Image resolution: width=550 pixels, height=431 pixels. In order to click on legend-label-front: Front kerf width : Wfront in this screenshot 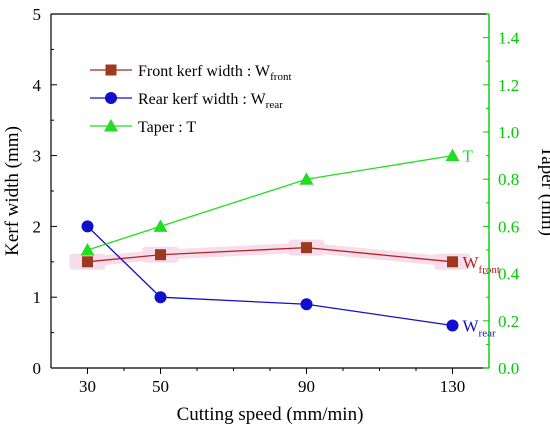, I will do `click(215, 73)`.